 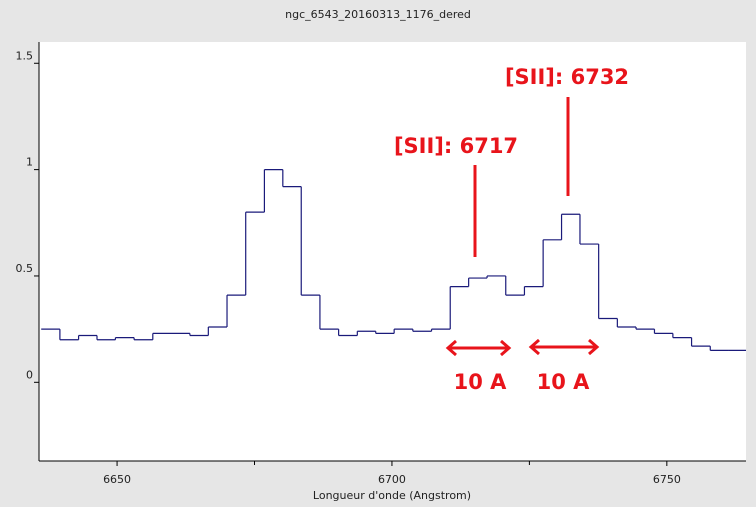 I want to click on x-tick-label: 6650, so click(x=117, y=479).